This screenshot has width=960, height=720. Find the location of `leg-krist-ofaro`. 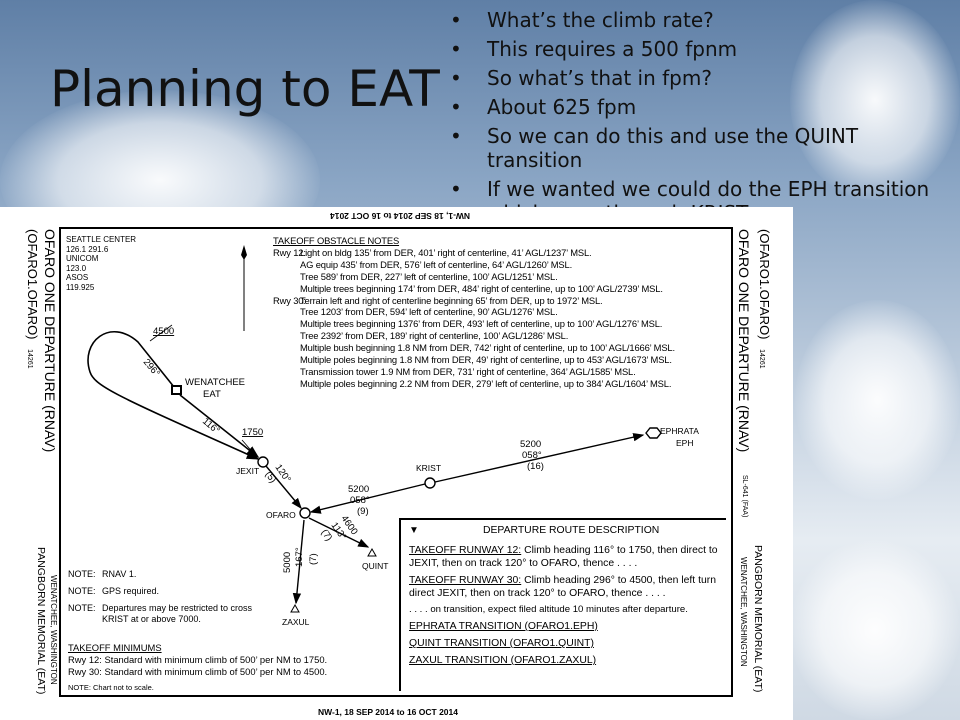

leg-krist-ofaro is located at coordinates (367, 498).